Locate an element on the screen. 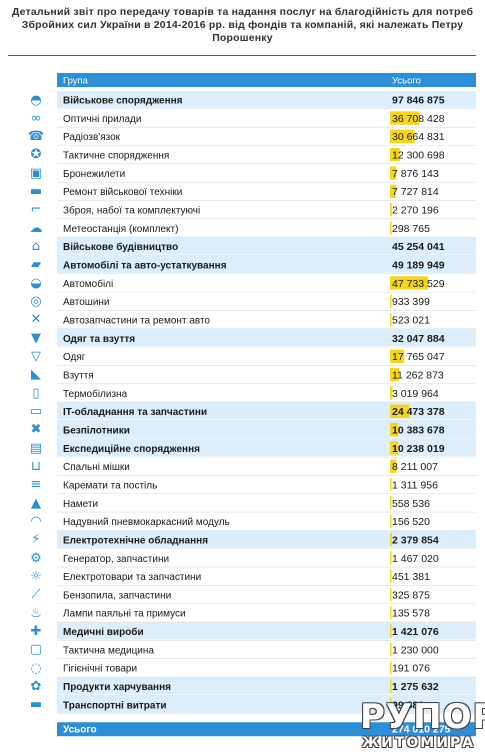 This screenshot has height=755, width=485. bulb-icon: ☼ is located at coordinates (36, 577).